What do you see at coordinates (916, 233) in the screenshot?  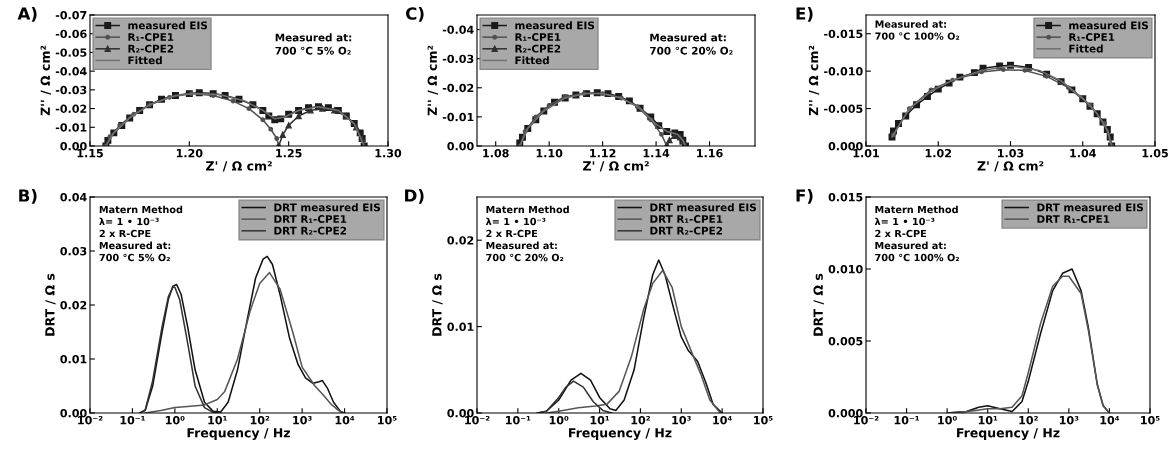 I see `annotation: Matern Method λ= 1 • 10⁻³ 2 x R-CPE Measured at: 700 °C 100% O₂` at bounding box center [916, 233].